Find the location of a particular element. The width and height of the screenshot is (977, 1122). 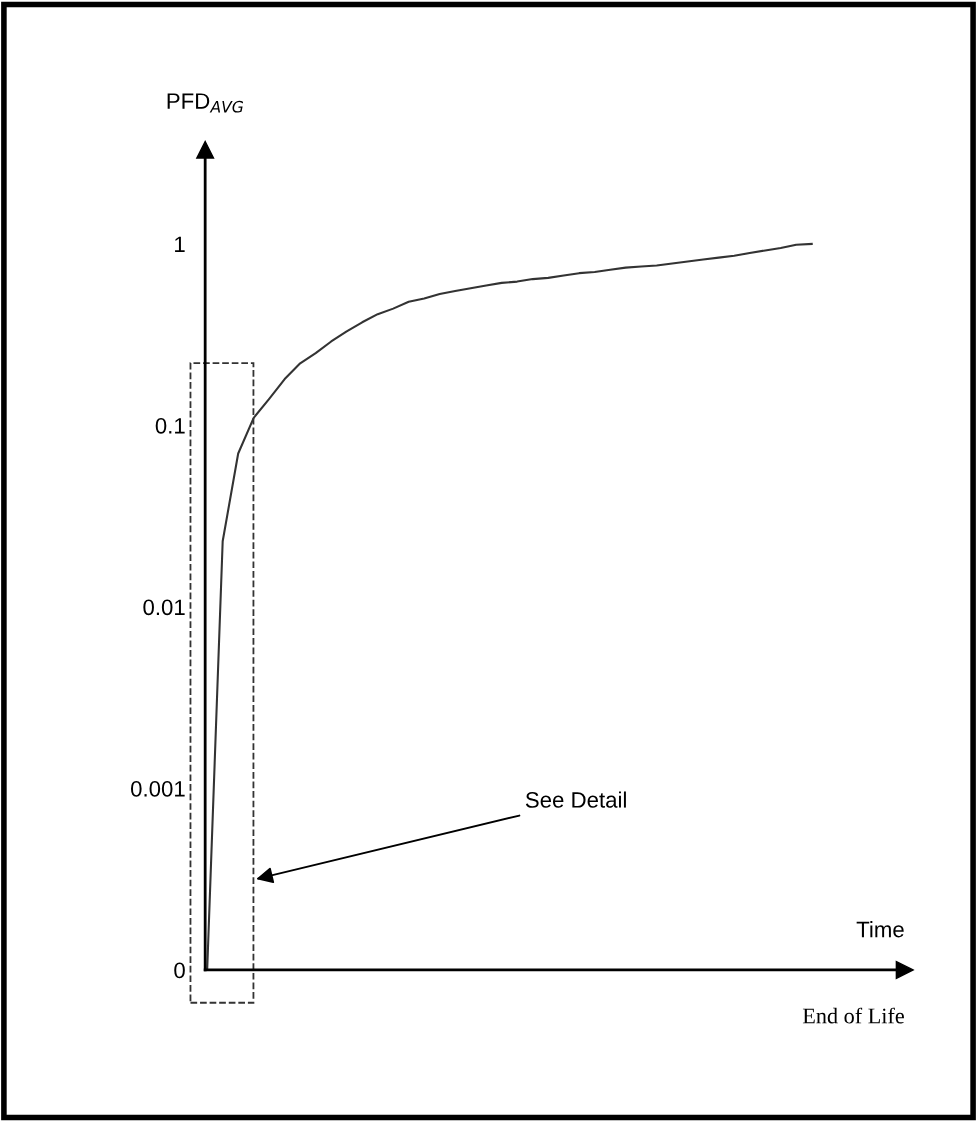

y-tick-label: 0.01 is located at coordinates (164, 607).